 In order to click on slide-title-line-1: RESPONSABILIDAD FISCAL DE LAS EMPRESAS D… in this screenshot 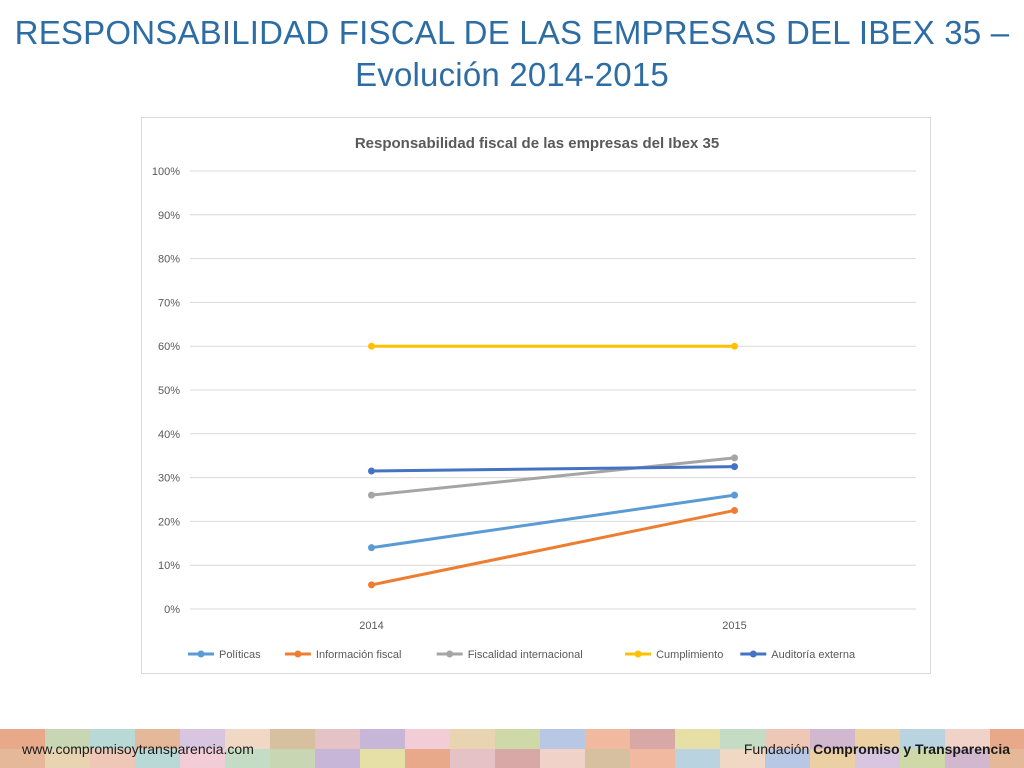, I will do `click(512, 32)`.